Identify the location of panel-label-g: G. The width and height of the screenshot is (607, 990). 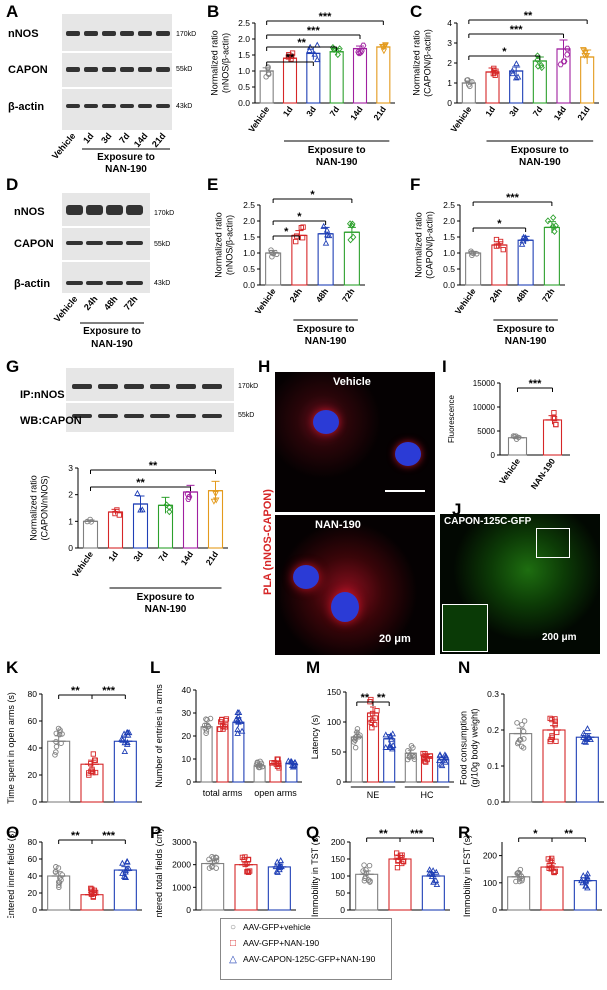
(13, 366).